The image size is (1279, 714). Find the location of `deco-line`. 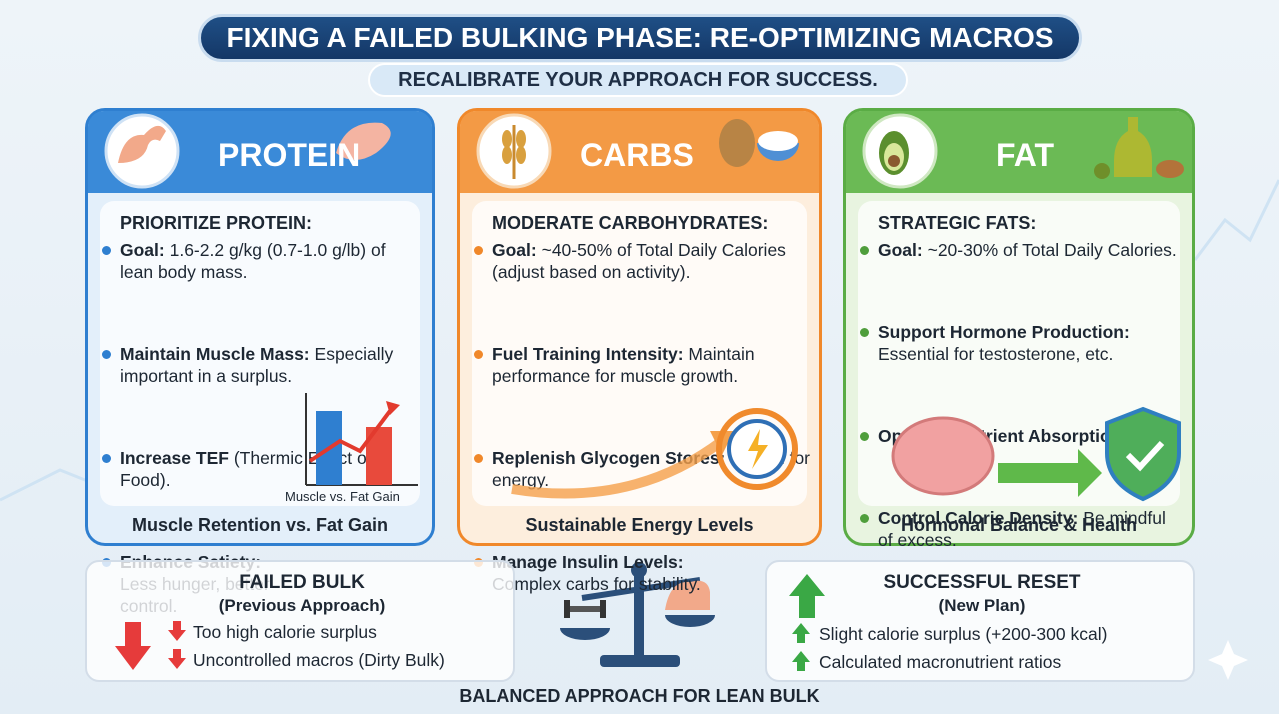

deco-line is located at coordinates (1236, 220).